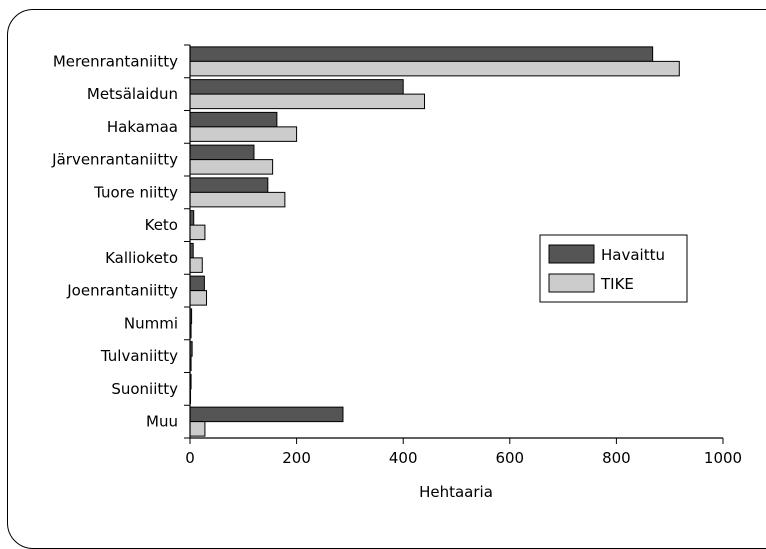 This screenshot has height=549, width=766. I want to click on category-label: Tuore niitty, so click(135, 192).